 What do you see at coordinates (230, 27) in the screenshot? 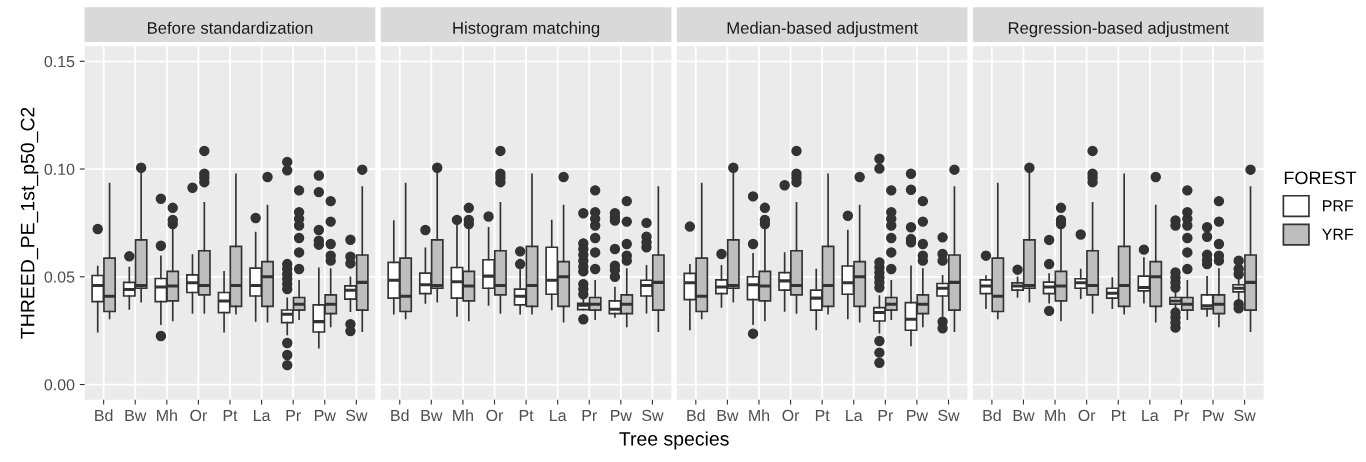
I see `chart-title: Before standardization` at bounding box center [230, 27].